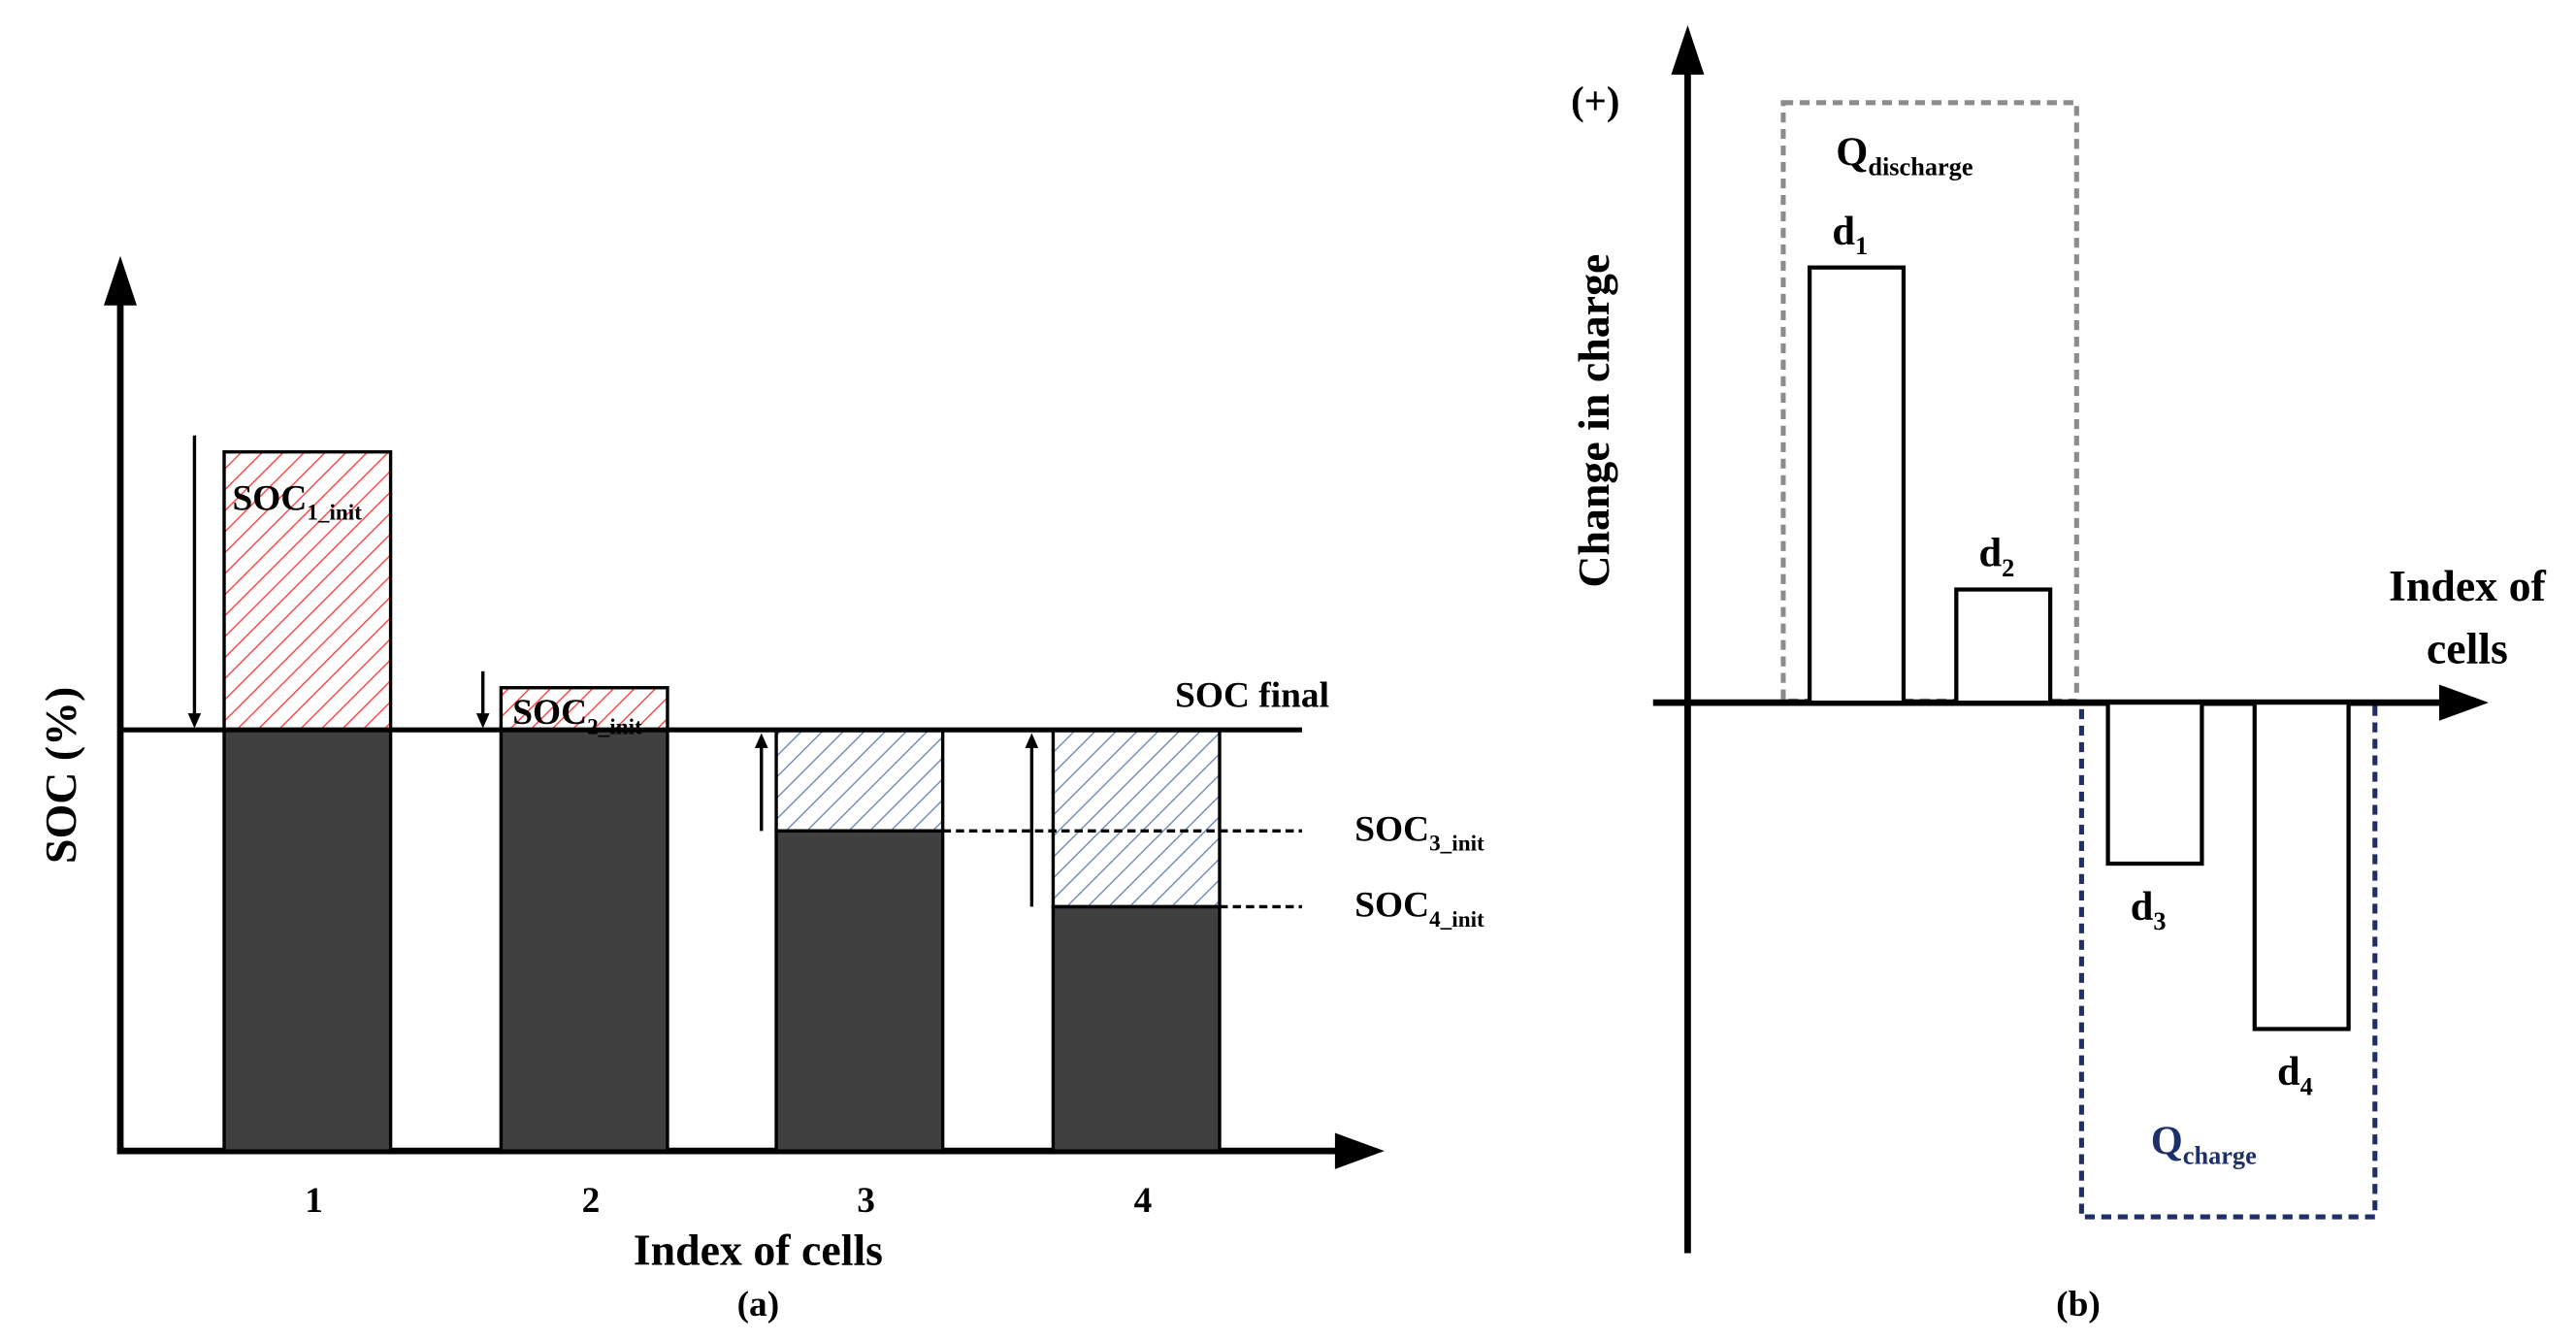  Describe the element at coordinates (1136, 818) in the screenshot. I see `cell-4-soc-delta` at that location.